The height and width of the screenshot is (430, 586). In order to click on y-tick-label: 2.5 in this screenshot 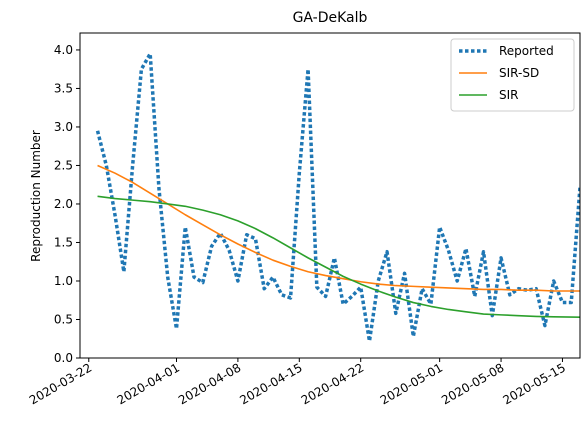, I will do `click(63, 165)`.